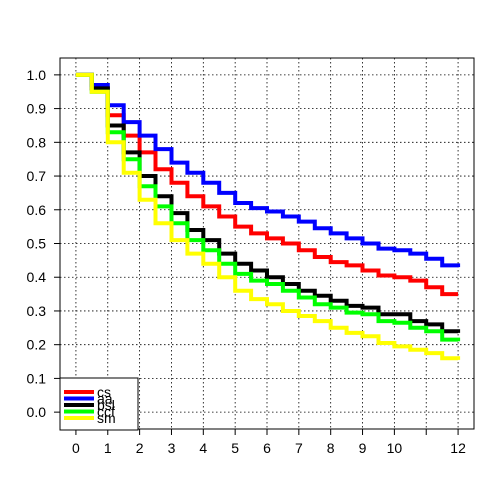  I want to click on x-tick-label: 4, so click(203, 448).